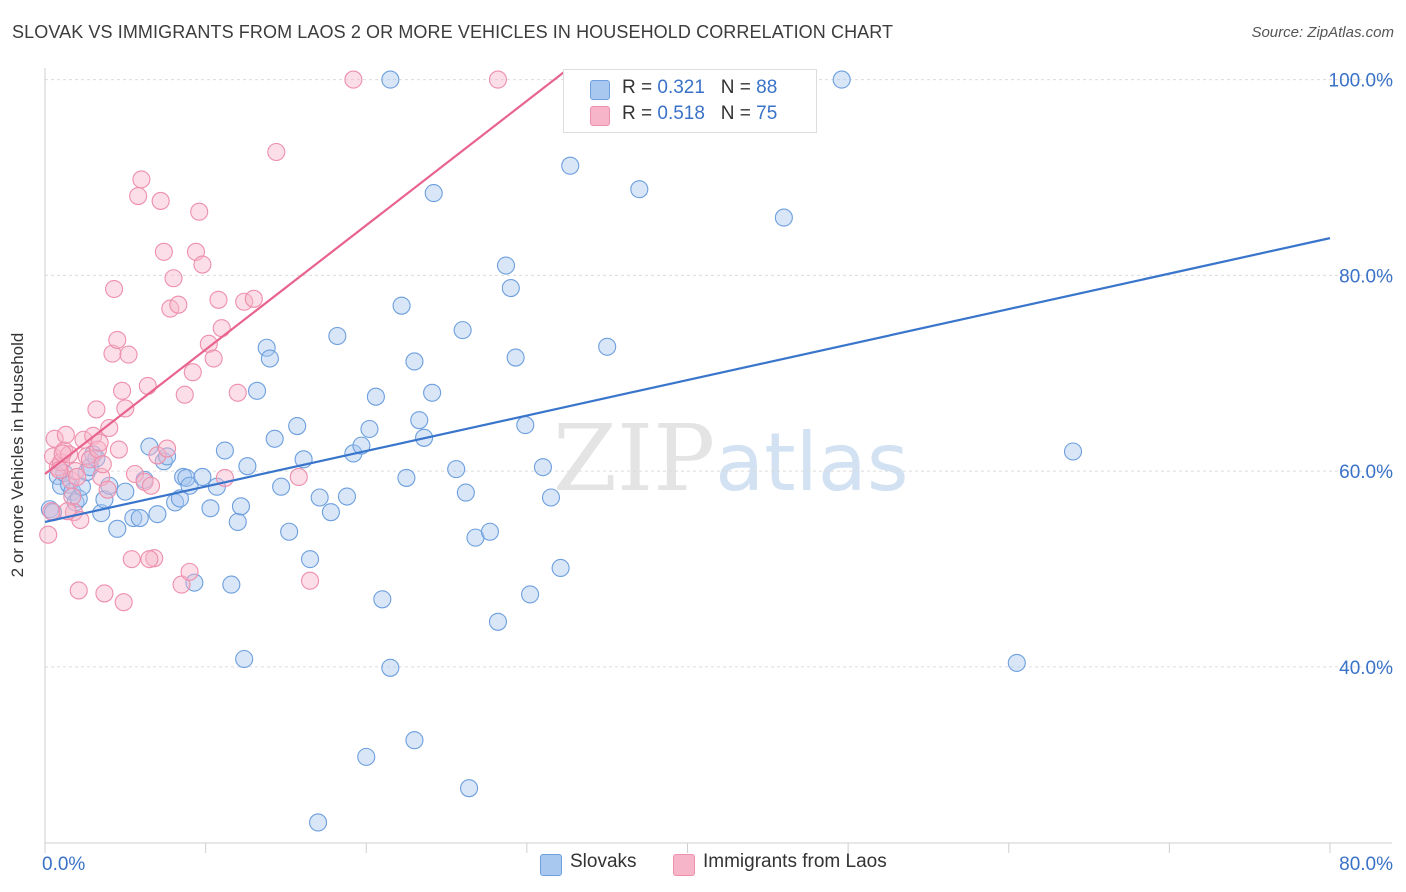  Describe the element at coordinates (684, 865) in the screenshot. I see `bottom-legend-swatch-laos` at that location.